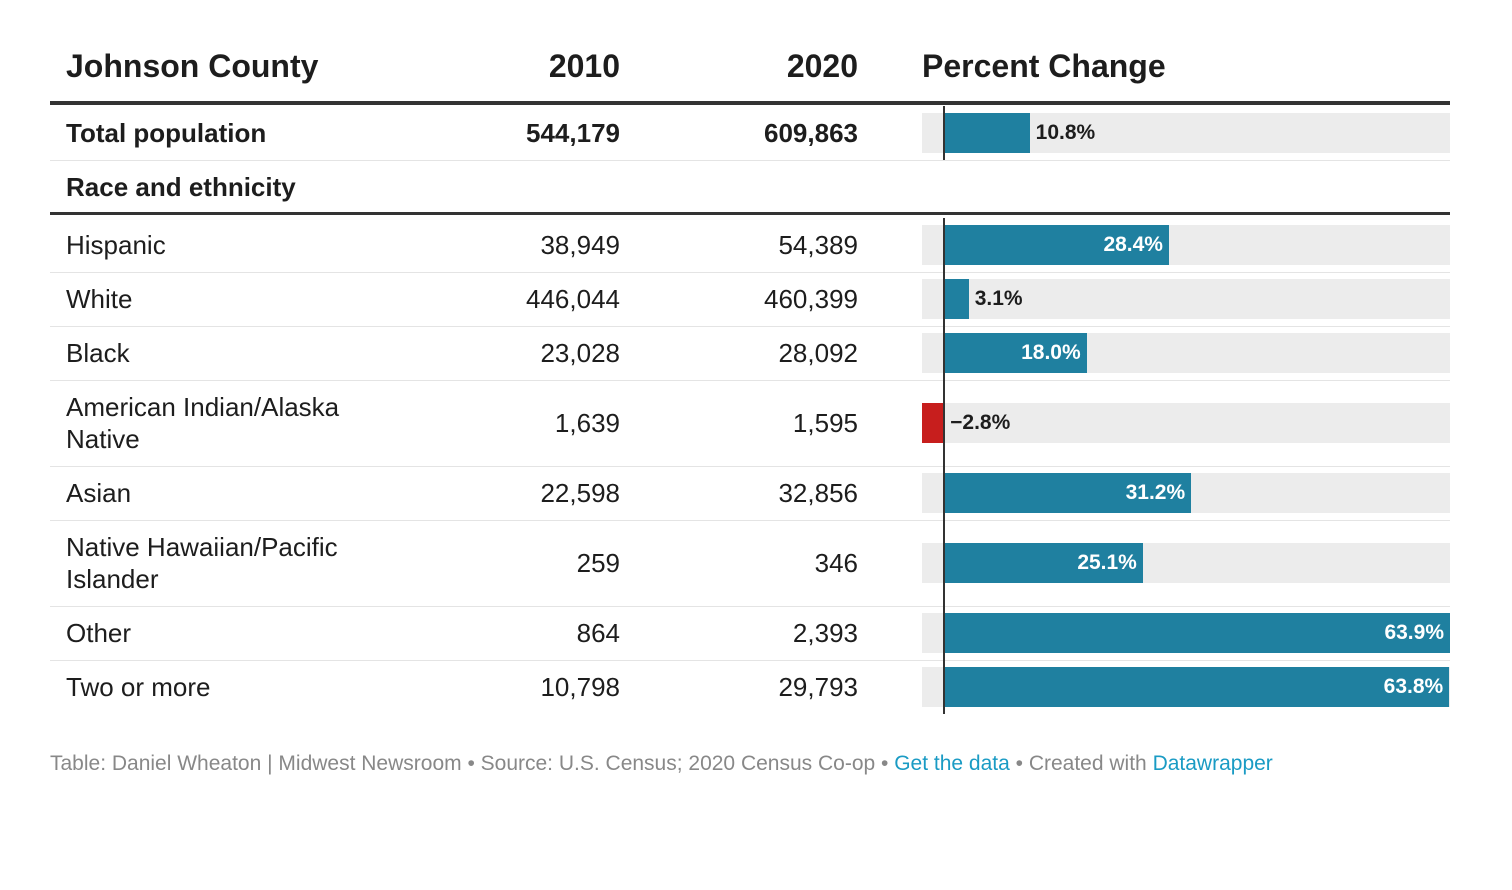 This screenshot has height=890, width=1512. I want to click on value-2010: 10,798, so click(580, 687).